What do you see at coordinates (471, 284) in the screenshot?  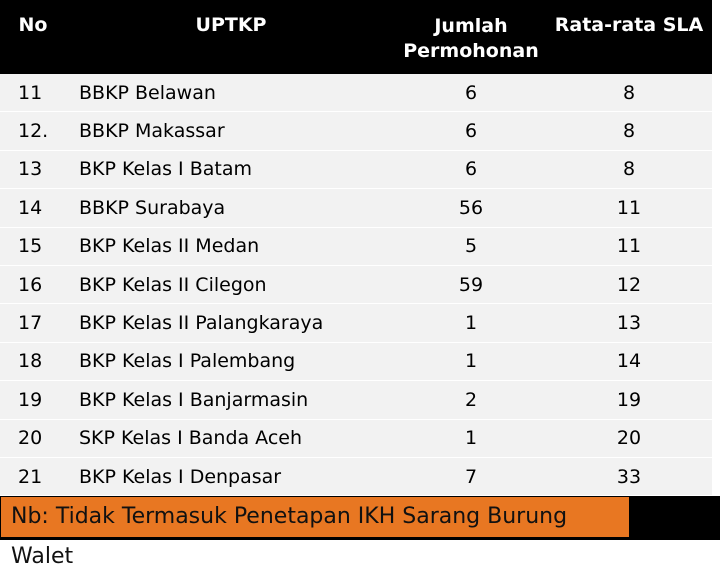 I see `row-jumlah: 59` at bounding box center [471, 284].